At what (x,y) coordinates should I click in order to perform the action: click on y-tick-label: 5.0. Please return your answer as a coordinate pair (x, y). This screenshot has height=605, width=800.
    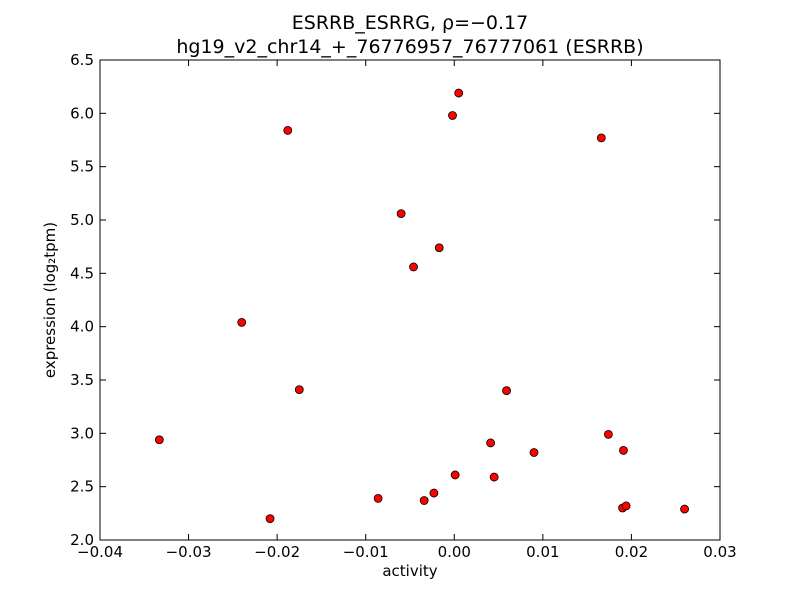
    Looking at the image, I should click on (82, 220).